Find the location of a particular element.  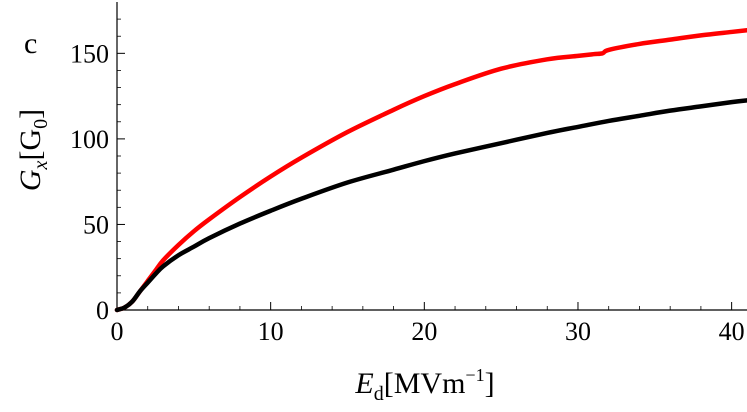

y-tick-label: 50 is located at coordinates (96, 224).